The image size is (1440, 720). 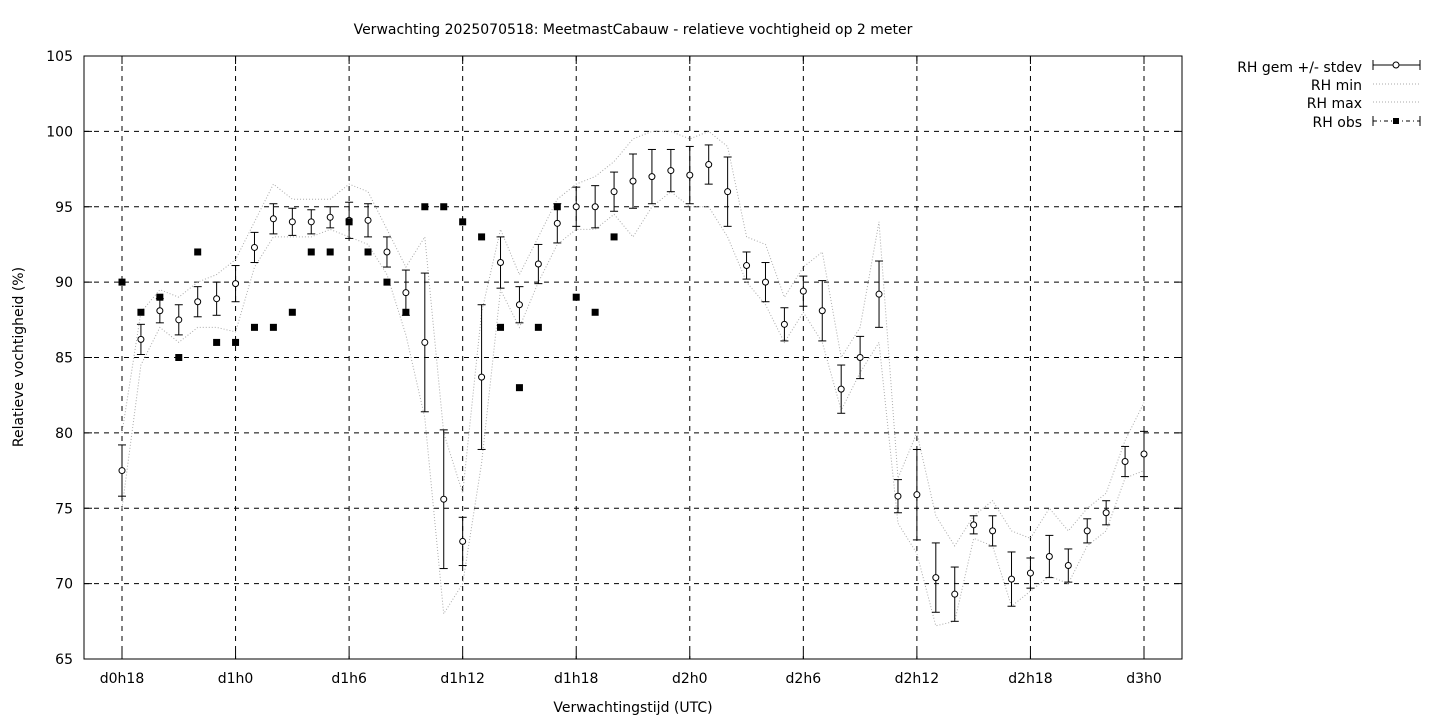 I want to click on legend-swatch-rh-obs, so click(x=1396, y=121).